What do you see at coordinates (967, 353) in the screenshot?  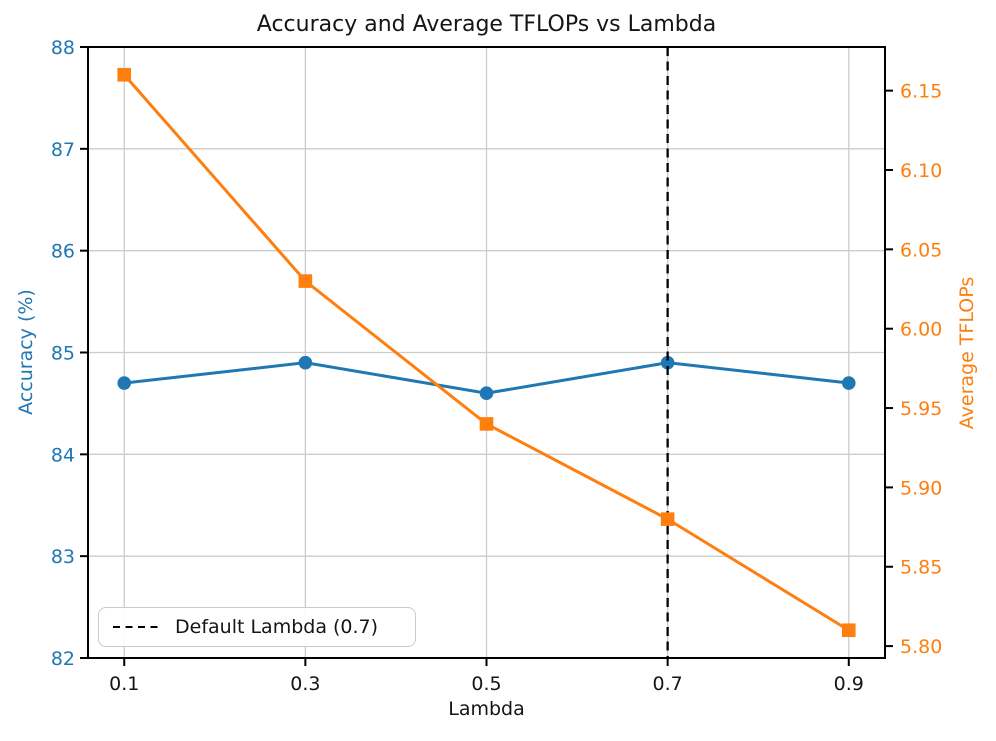 I see `right-y-axis-label: Average TFLOPs` at bounding box center [967, 353].